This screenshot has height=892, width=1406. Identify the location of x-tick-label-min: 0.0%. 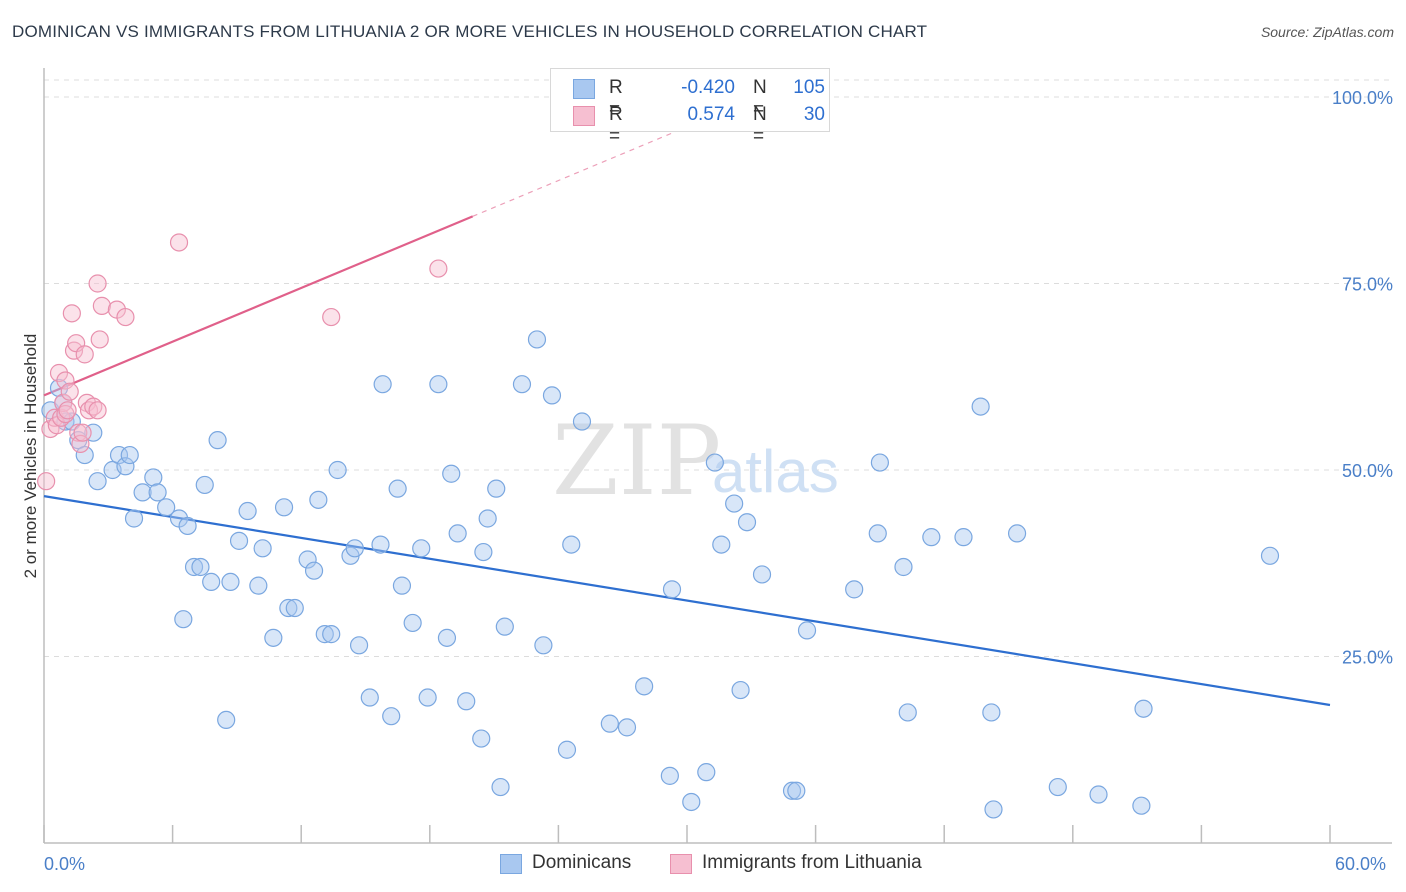
(64, 864).